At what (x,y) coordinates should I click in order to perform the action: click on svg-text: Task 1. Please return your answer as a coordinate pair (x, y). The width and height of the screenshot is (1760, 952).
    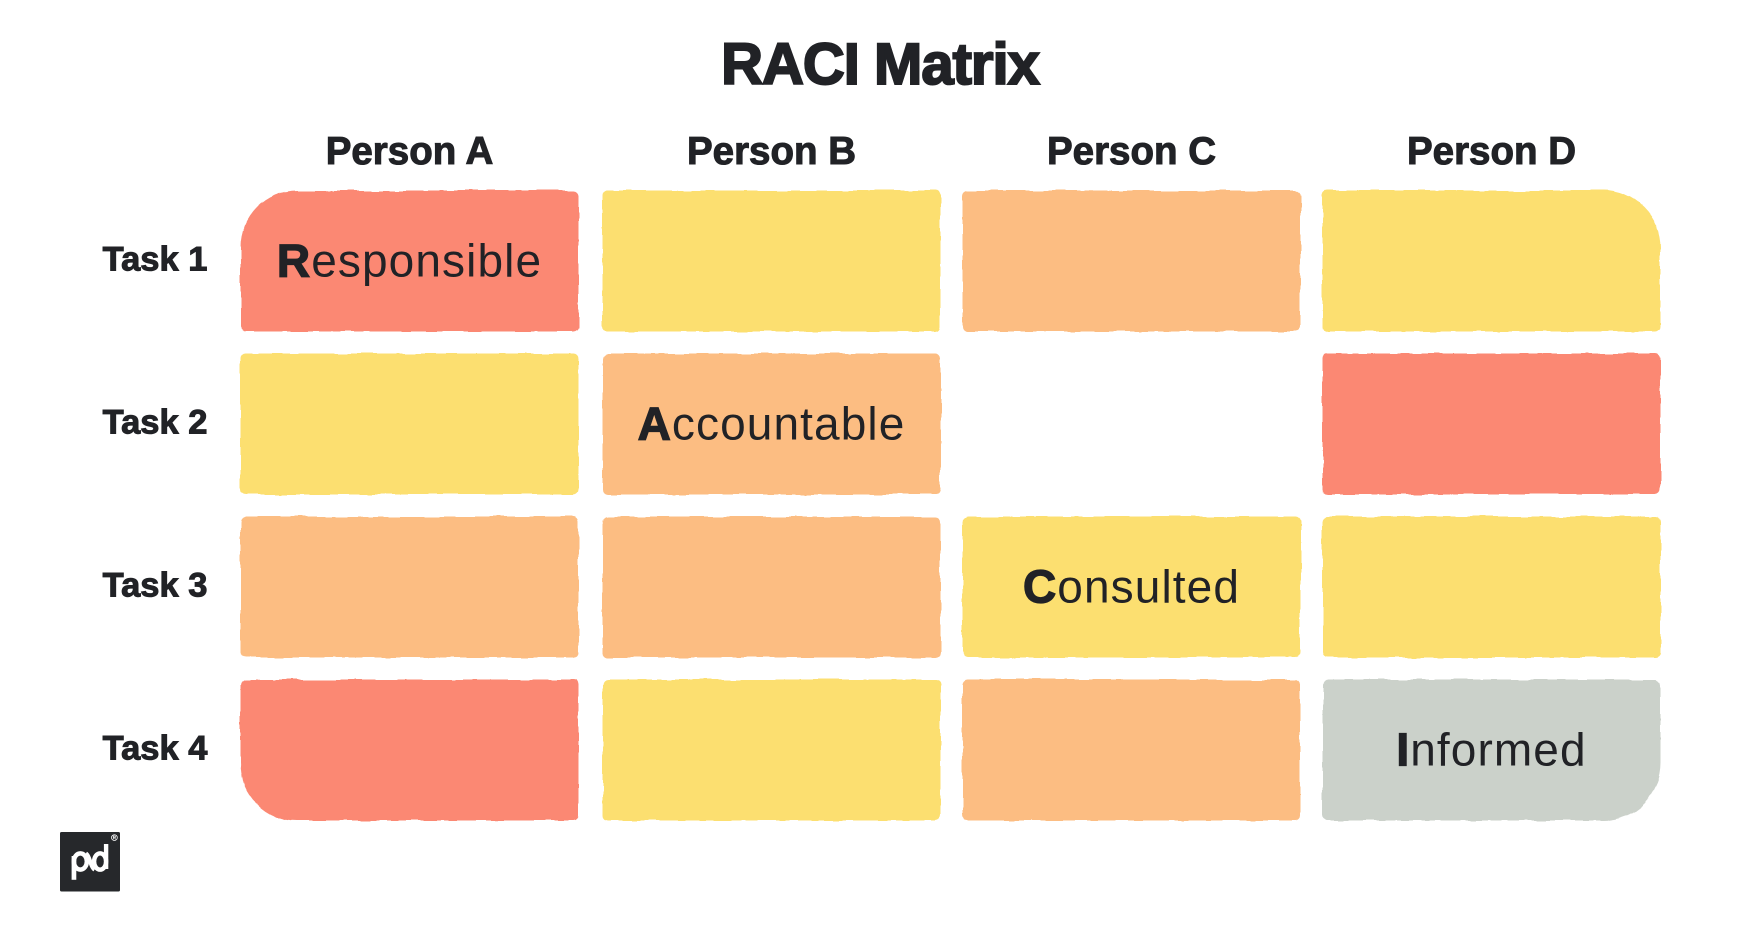
    Looking at the image, I should click on (155, 260).